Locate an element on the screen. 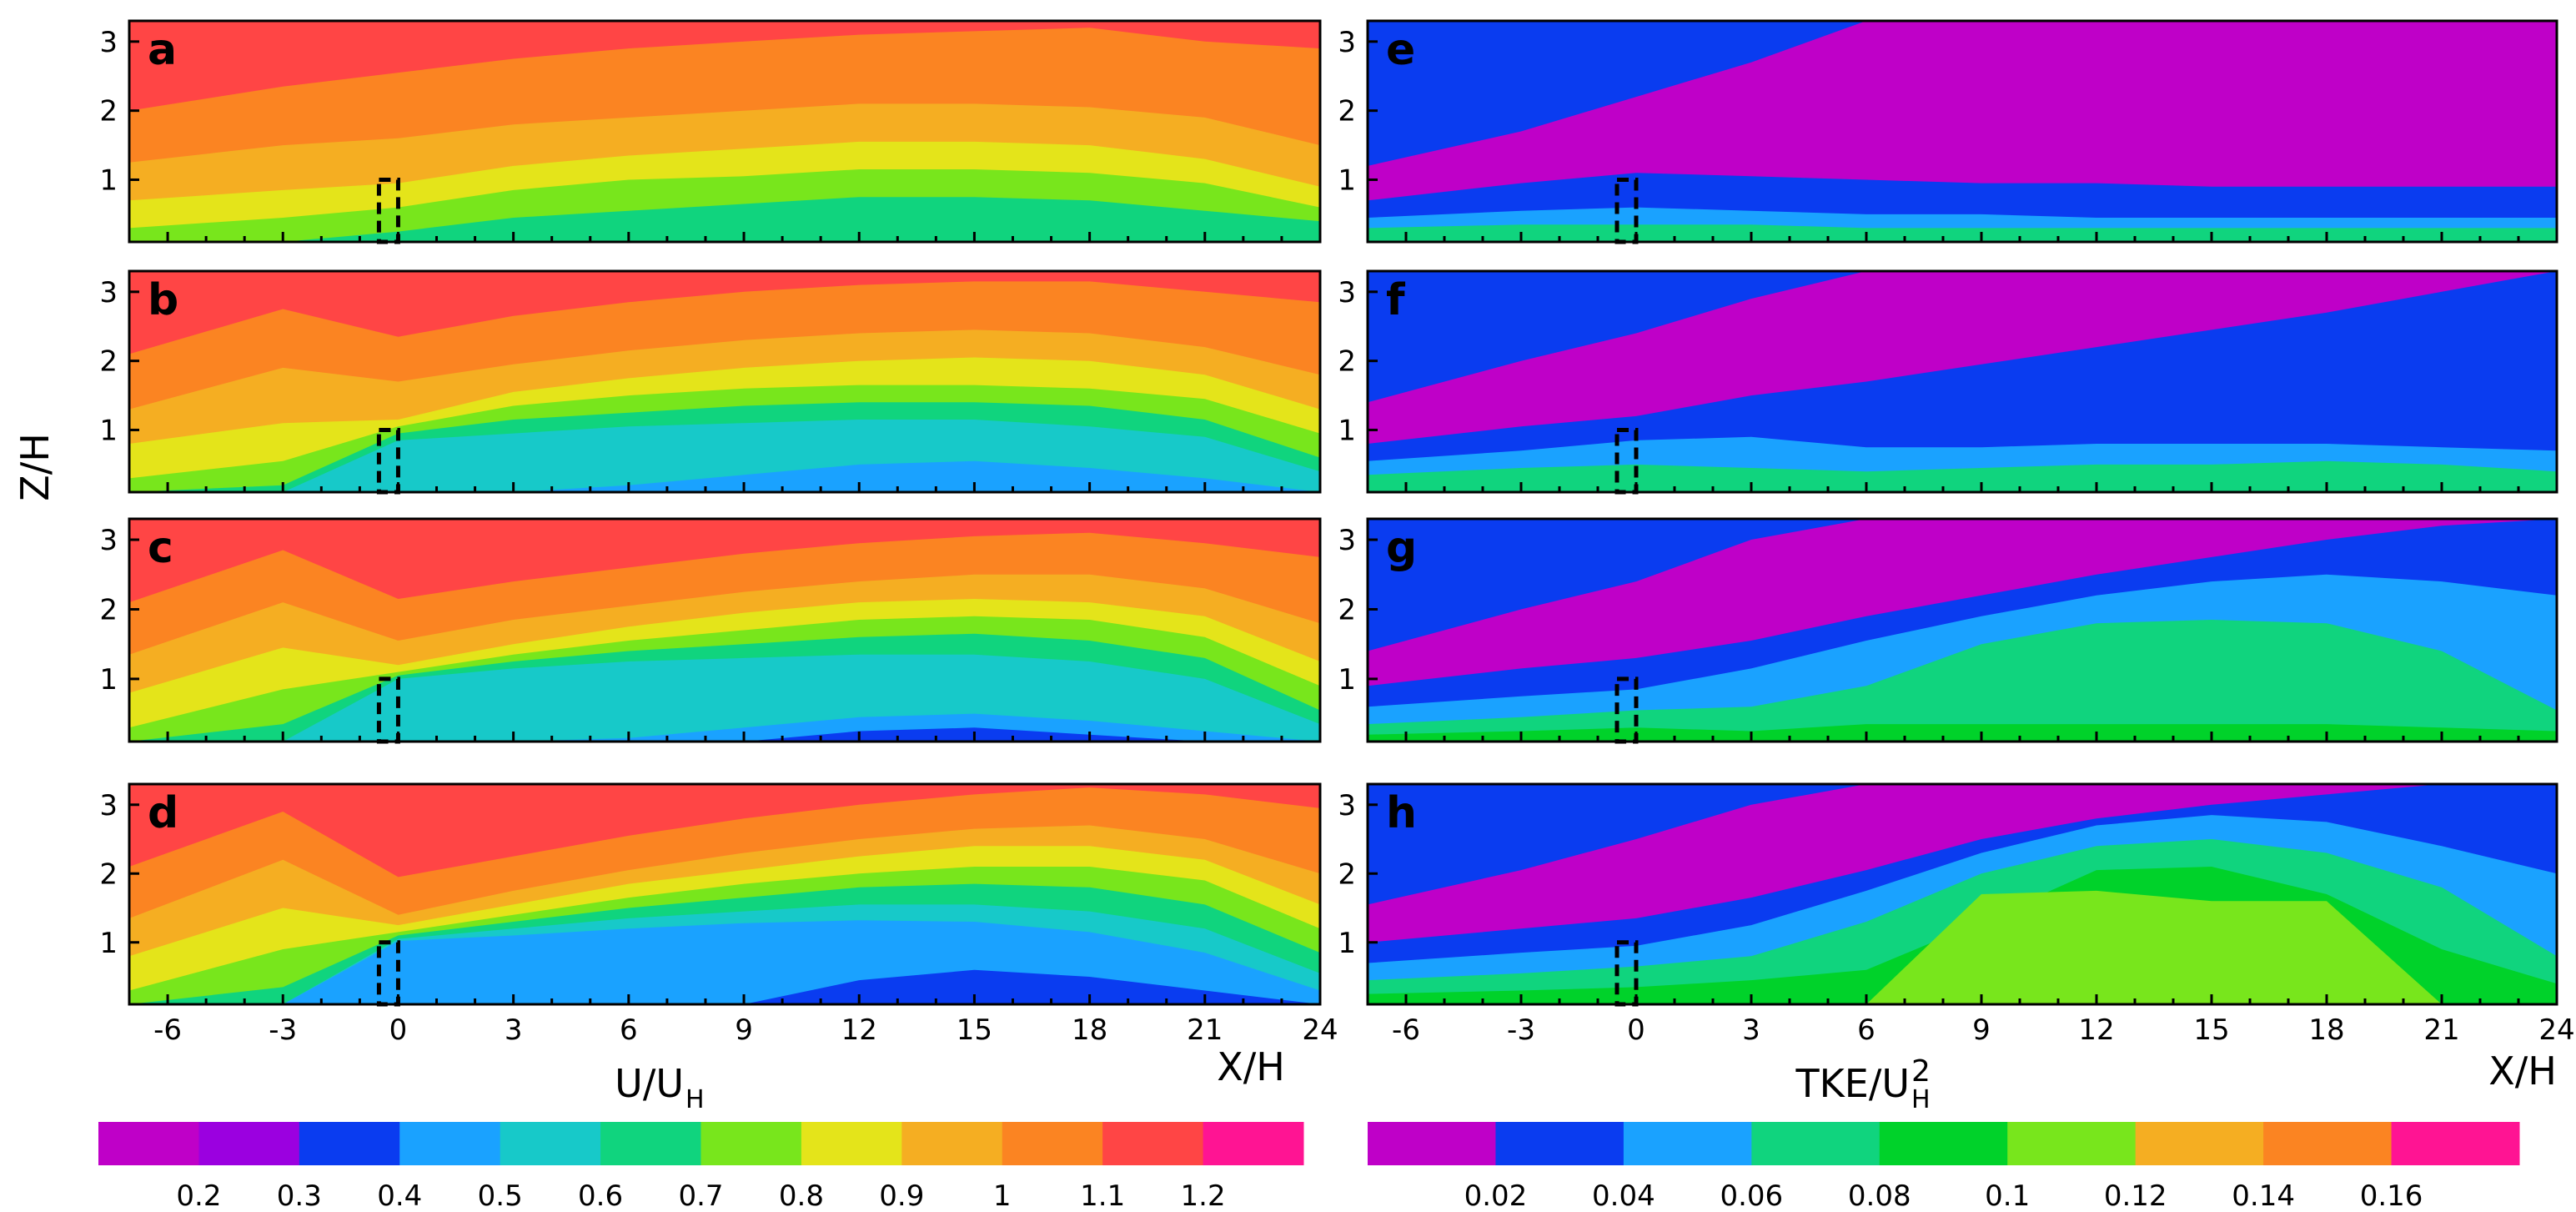 Image resolution: width=2576 pixels, height=1212 pixels. panel-frame-e is located at coordinates (1962, 131).